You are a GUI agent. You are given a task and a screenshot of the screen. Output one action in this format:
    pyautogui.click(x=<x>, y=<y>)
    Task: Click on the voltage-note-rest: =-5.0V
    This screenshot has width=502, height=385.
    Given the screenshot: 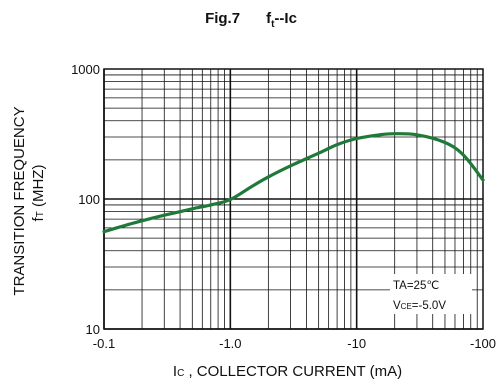 What is the action you would take?
    pyautogui.click(x=429, y=306)
    